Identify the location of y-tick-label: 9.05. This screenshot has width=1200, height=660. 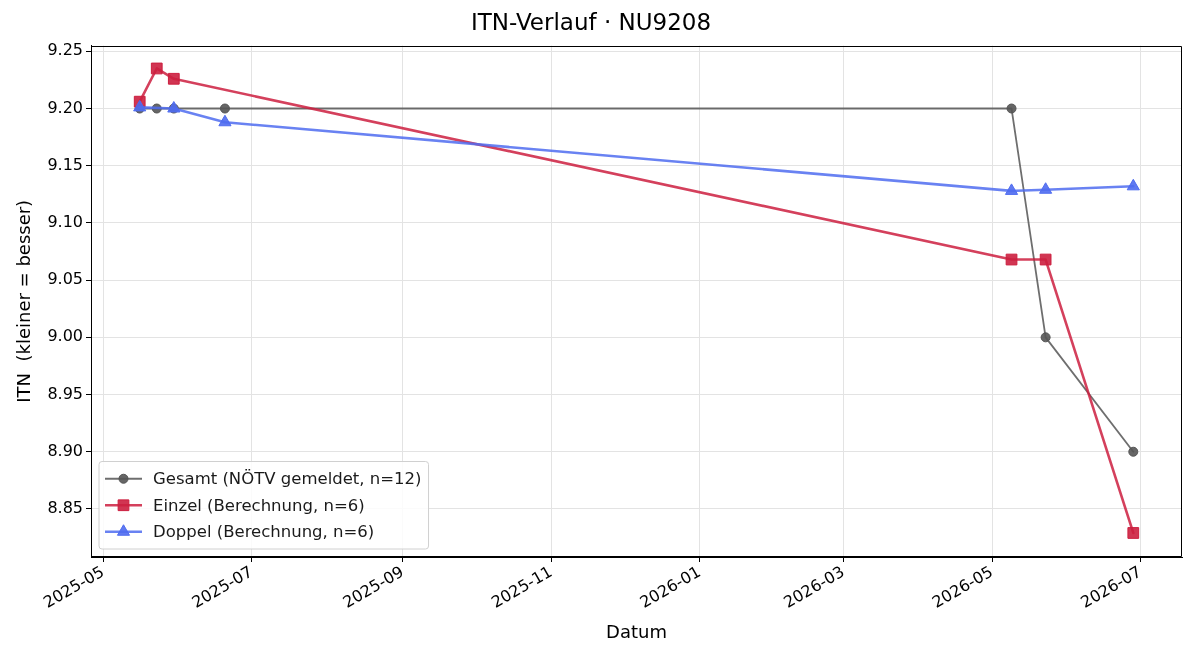
(65, 279).